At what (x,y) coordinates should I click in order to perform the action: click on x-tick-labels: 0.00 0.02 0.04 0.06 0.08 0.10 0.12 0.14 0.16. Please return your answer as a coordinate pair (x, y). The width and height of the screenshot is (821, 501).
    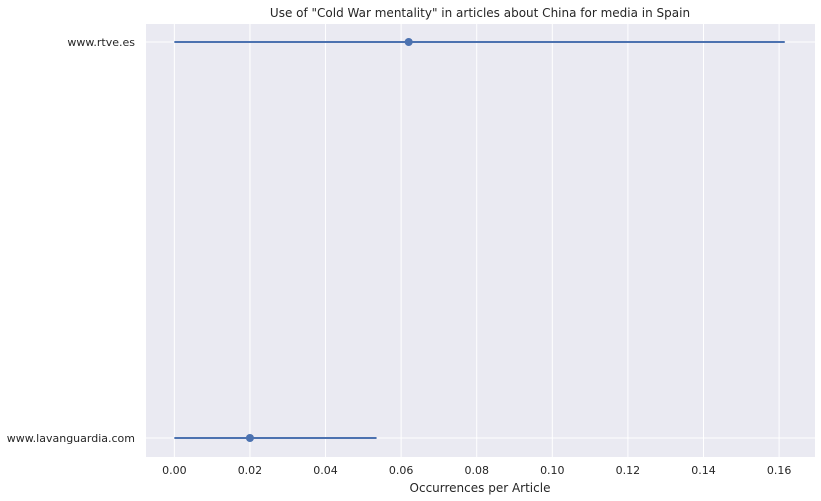
    Looking at the image, I should click on (476, 470).